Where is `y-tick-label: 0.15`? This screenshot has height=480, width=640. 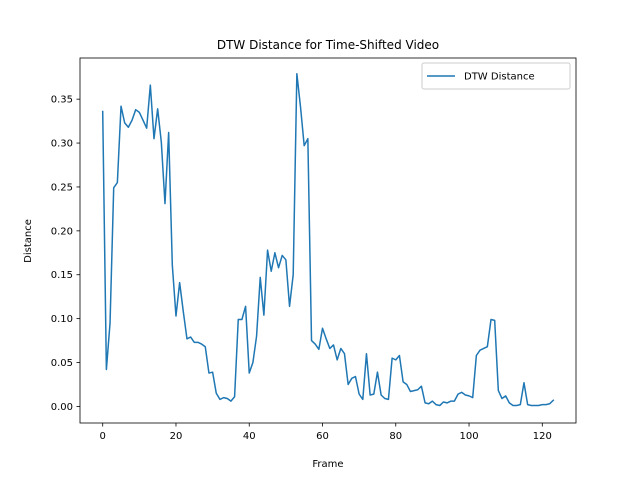 y-tick-label: 0.15 is located at coordinates (62, 275).